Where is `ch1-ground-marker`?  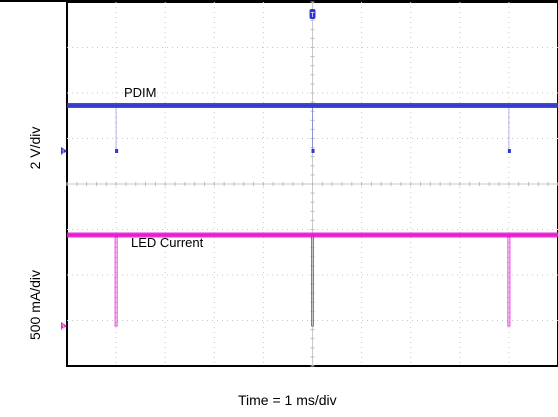
ch1-ground-marker is located at coordinates (64, 326).